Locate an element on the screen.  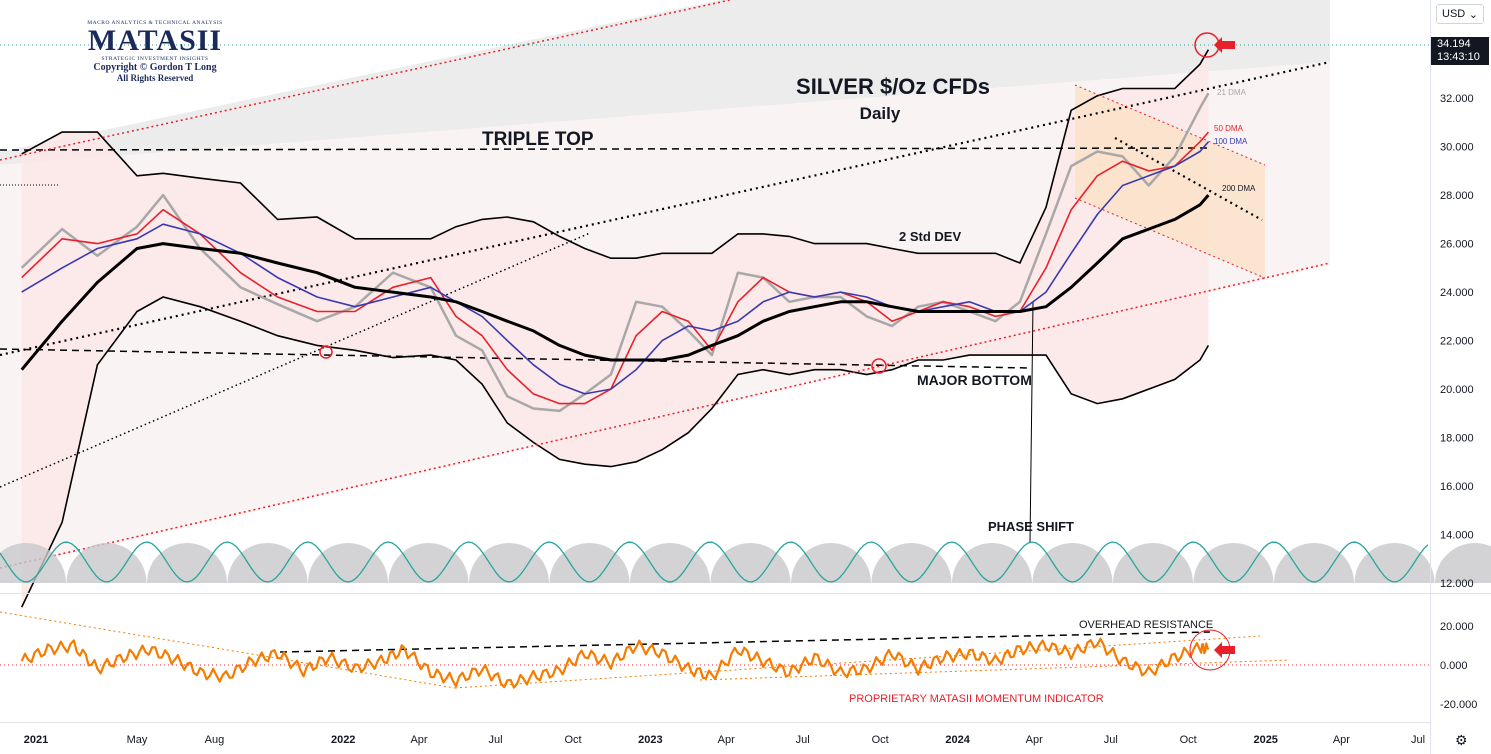
major-bottom-label: MAJOR BOTTOM is located at coordinates (974, 380).